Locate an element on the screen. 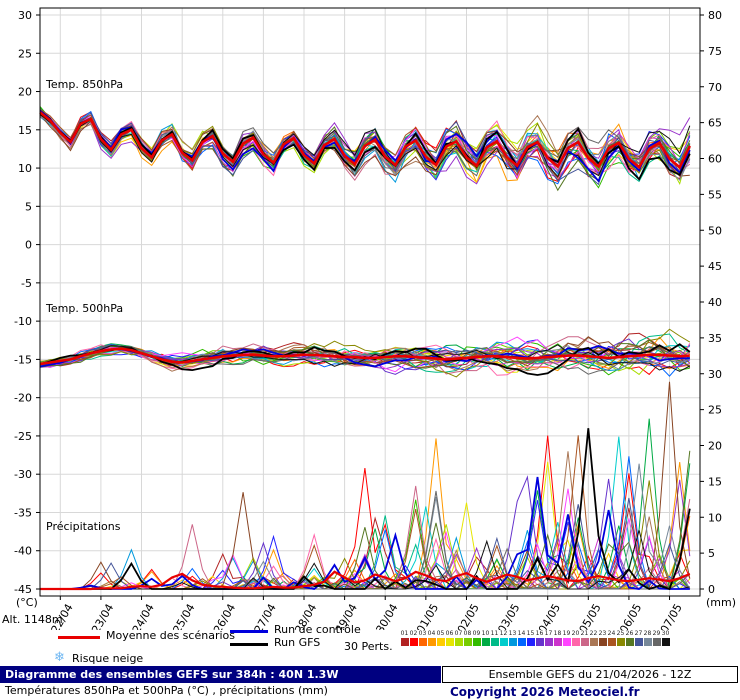 The height and width of the screenshot is (700, 740). copyright: Copyright 2026 Meteociel.fr is located at coordinates (545, 692).